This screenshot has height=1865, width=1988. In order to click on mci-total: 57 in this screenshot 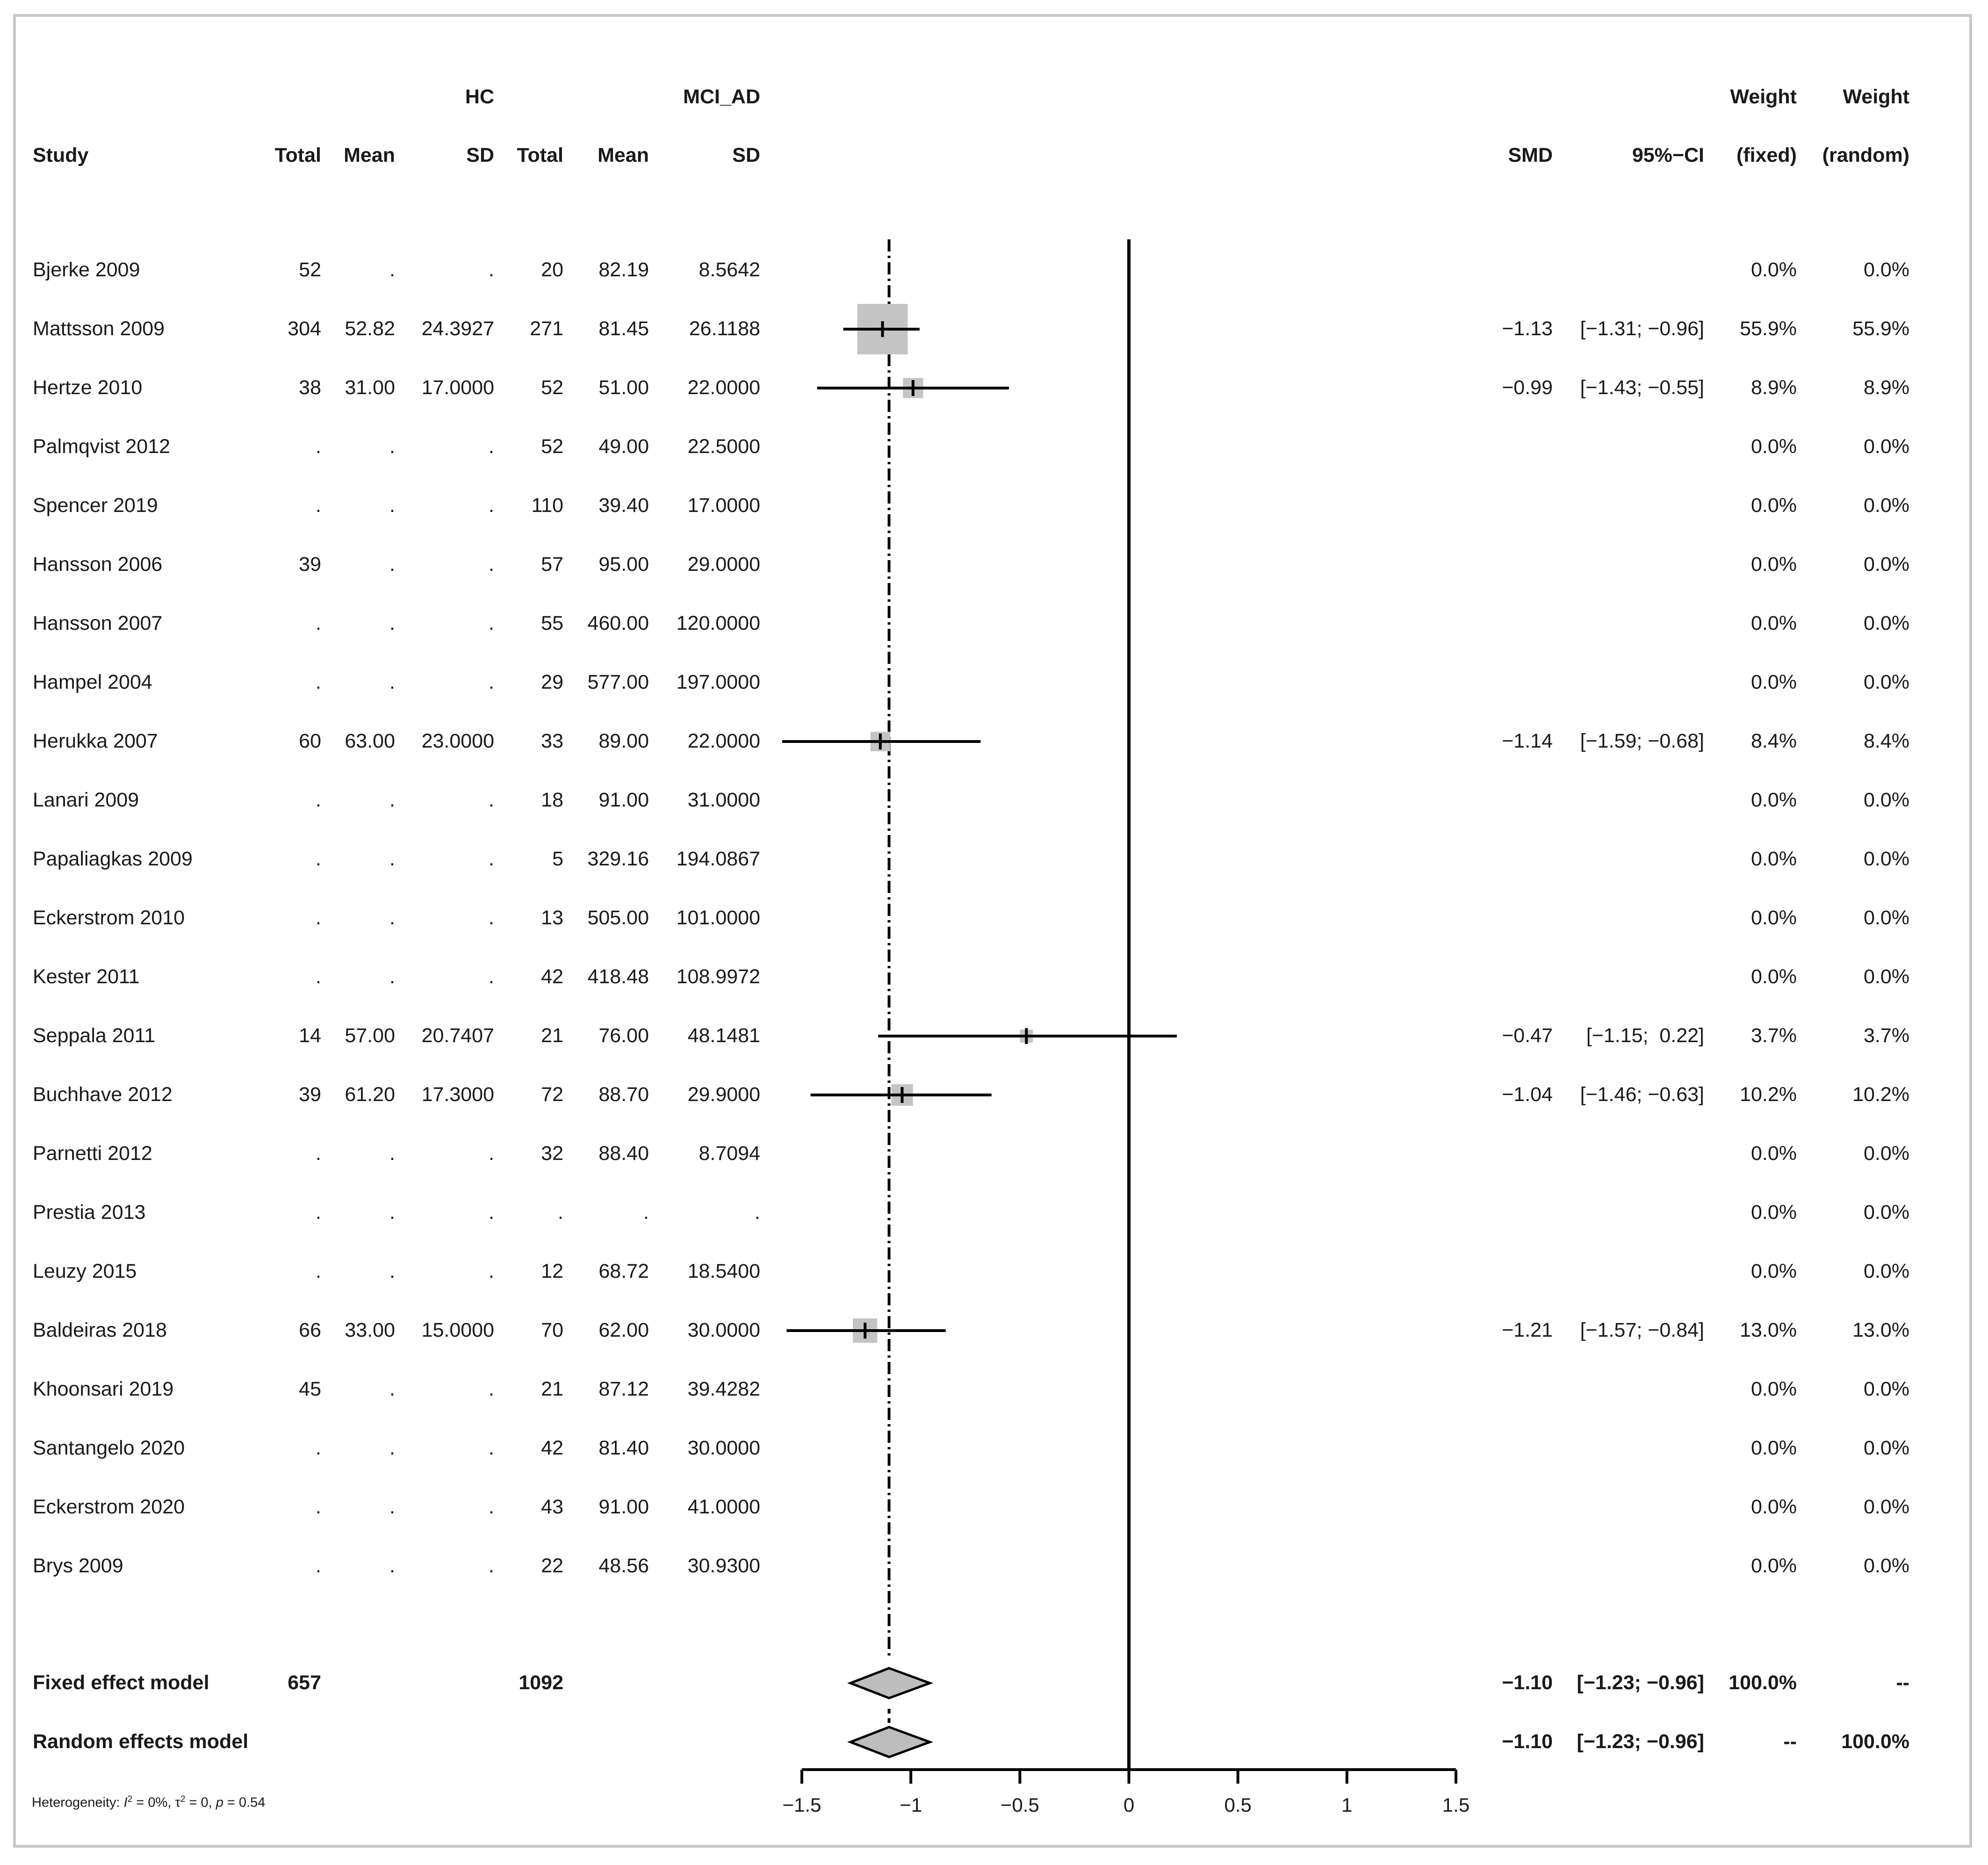, I will do `click(552, 564)`.